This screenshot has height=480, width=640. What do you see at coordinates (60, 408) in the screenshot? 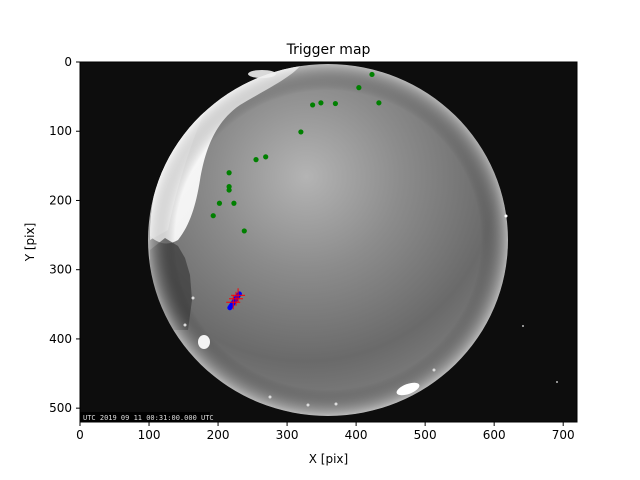
I see `y-tick-label: 500` at bounding box center [60, 408].